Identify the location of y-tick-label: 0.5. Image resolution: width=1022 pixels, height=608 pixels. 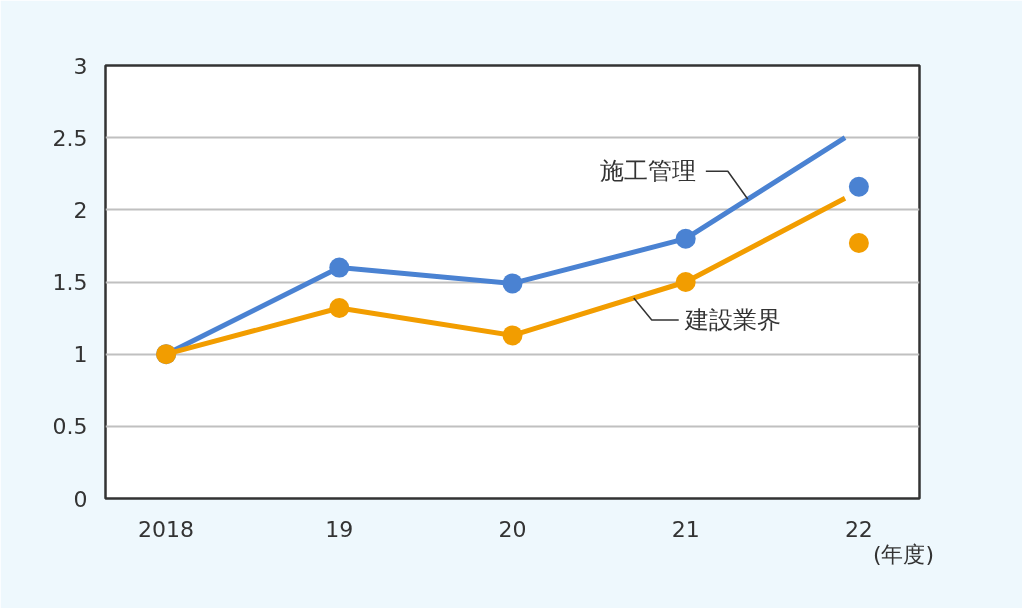
(70, 427).